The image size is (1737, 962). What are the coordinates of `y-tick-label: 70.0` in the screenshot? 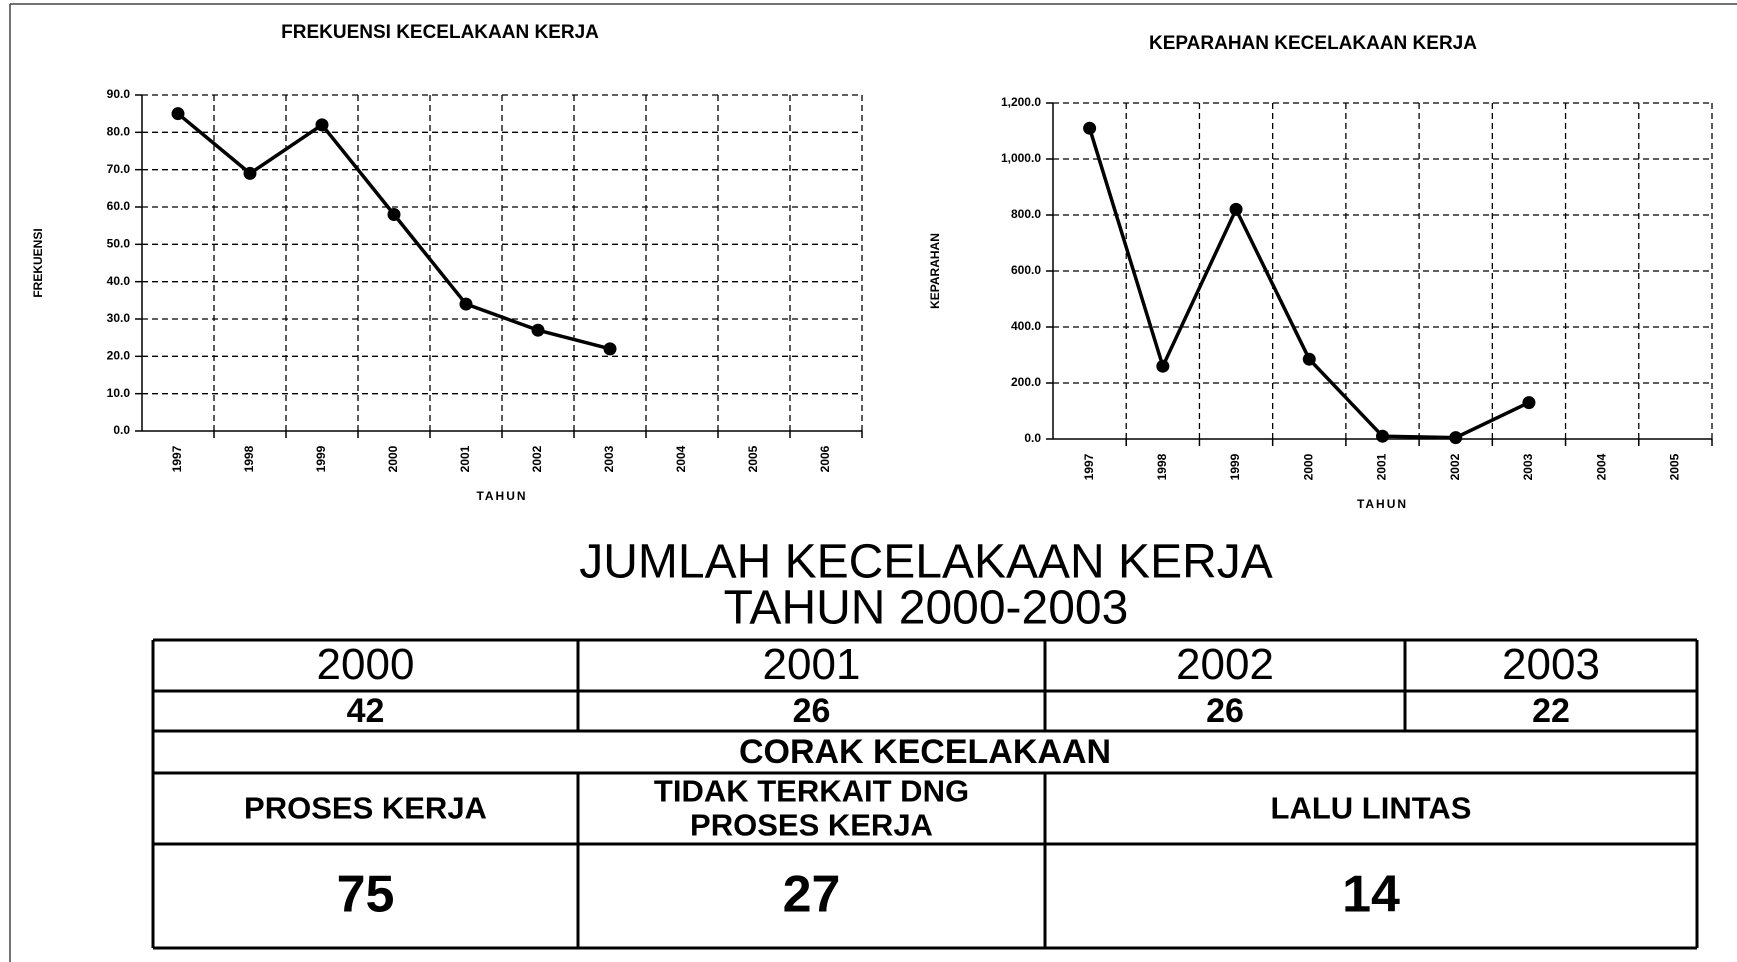 It's located at (119, 169).